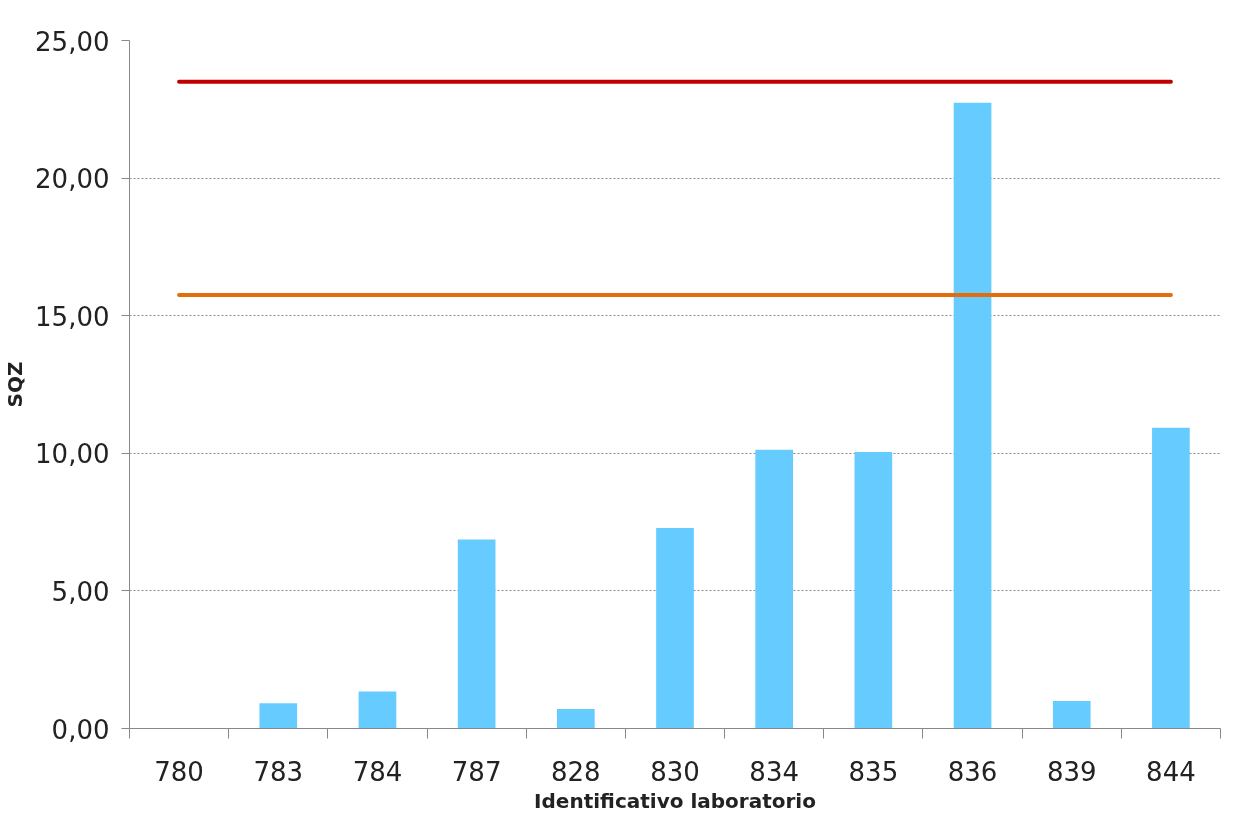 This screenshot has width=1250, height=823. I want to click on y-tick-label: 0,00, so click(80, 729).